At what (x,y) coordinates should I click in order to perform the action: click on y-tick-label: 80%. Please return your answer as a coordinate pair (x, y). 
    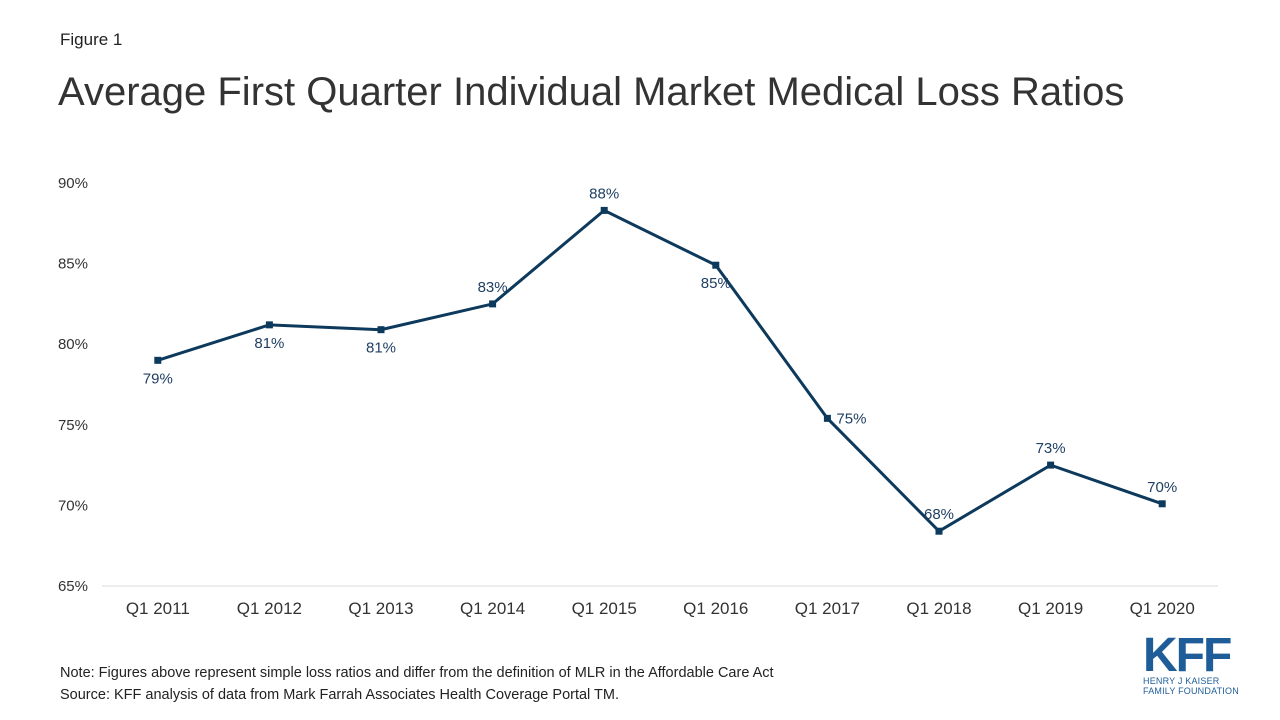
    Looking at the image, I should click on (73, 344).